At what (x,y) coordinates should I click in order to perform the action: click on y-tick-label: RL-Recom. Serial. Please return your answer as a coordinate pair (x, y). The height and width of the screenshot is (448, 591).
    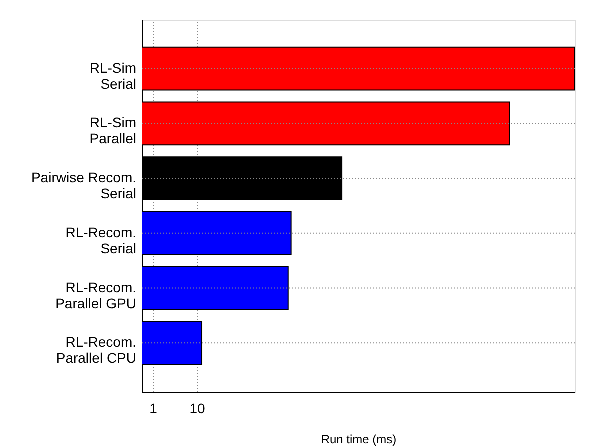
    Looking at the image, I should click on (101, 240).